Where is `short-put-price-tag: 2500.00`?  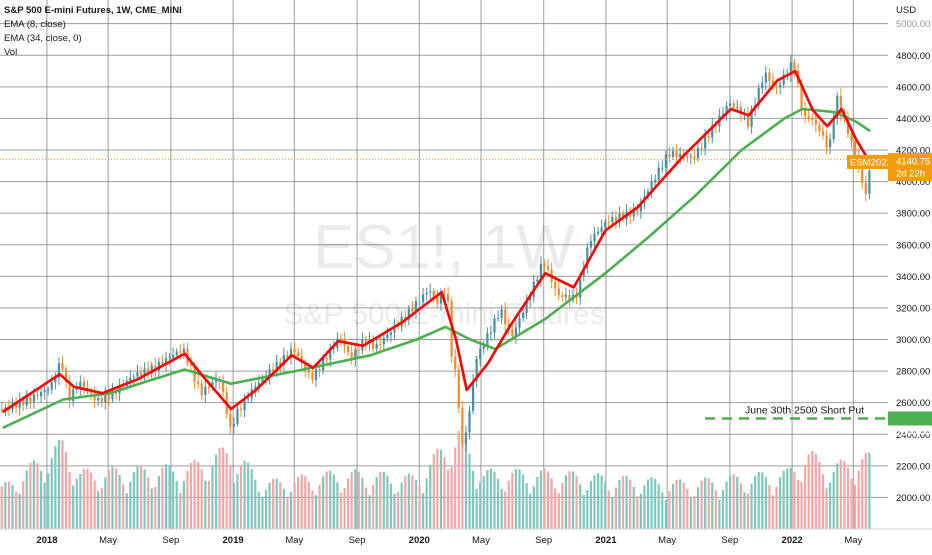 short-put-price-tag: 2500.00 is located at coordinates (910, 425).